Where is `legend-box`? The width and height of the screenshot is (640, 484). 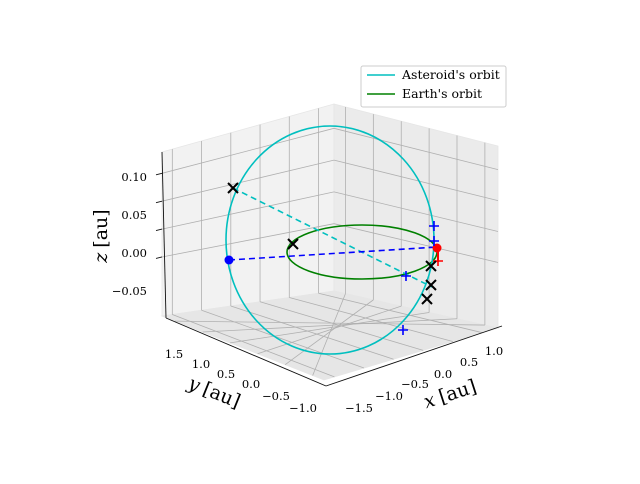
legend-box is located at coordinates (433, 86).